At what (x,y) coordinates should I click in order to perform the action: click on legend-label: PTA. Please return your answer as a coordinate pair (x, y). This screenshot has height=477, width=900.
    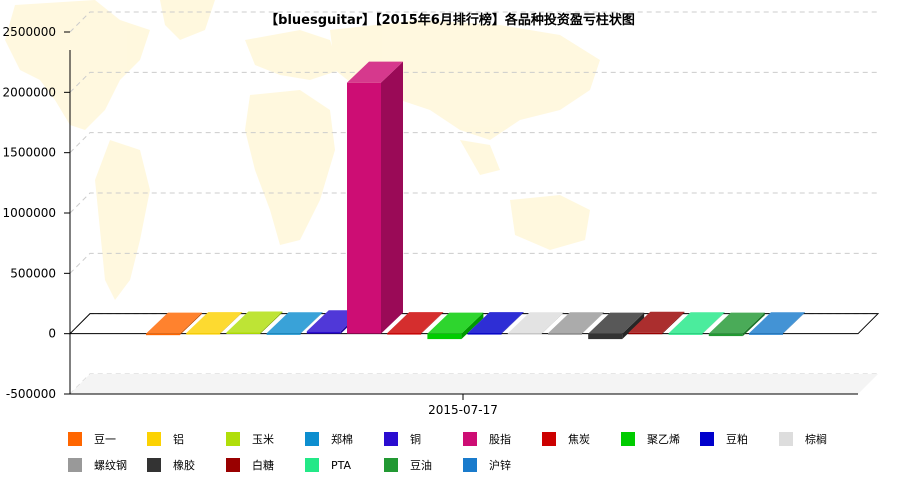
    Looking at the image, I should click on (341, 465).